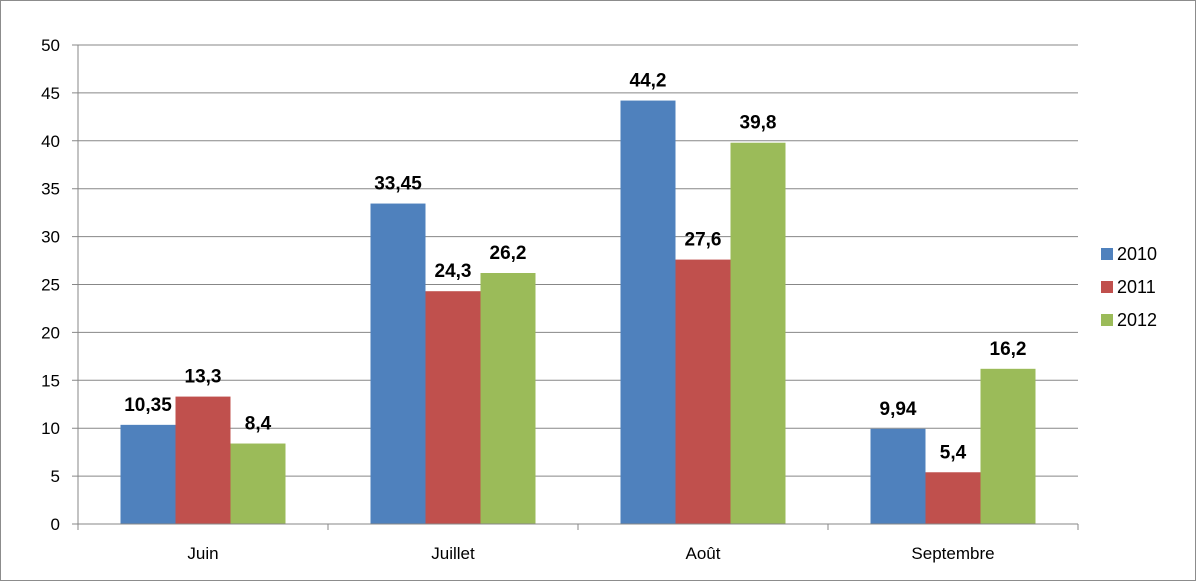  I want to click on legend-label: 2010, so click(1137, 254).